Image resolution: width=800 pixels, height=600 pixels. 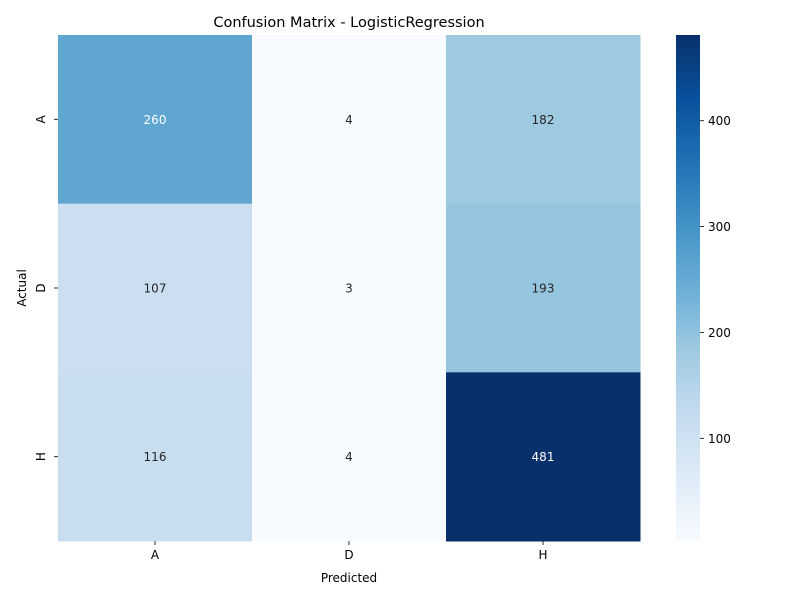 I want to click on cell-value-label: 193, so click(x=543, y=289).